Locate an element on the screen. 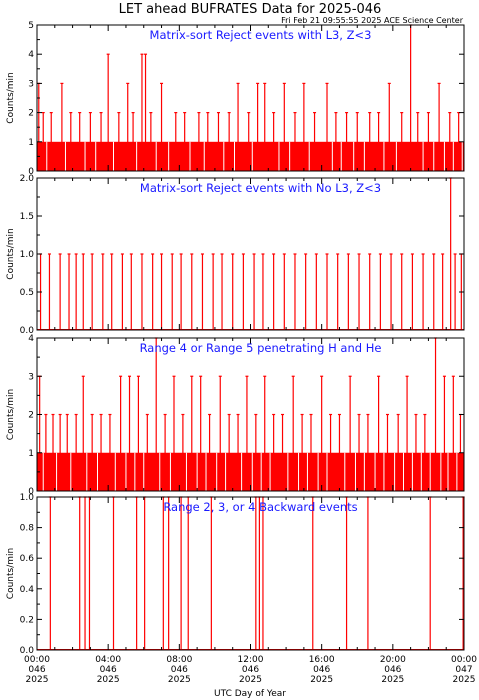  y-tick-label: 5 is located at coordinates (31, 26).